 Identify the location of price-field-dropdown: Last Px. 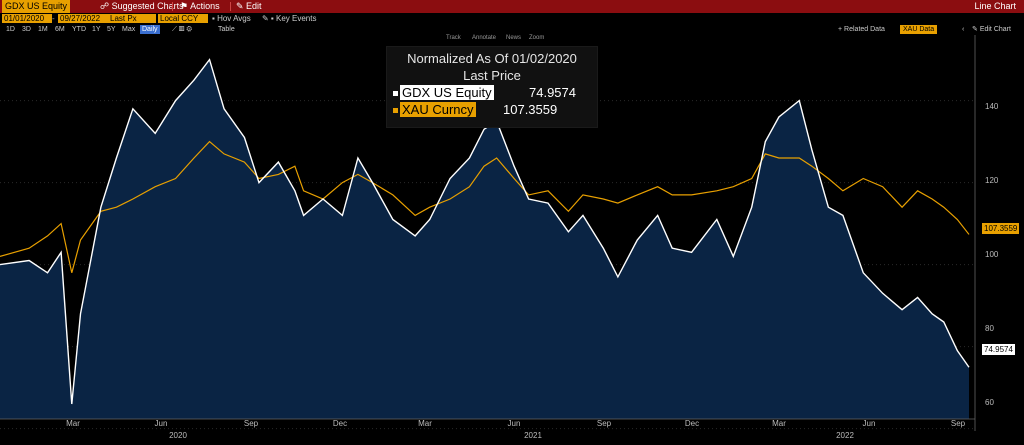
(132, 18).